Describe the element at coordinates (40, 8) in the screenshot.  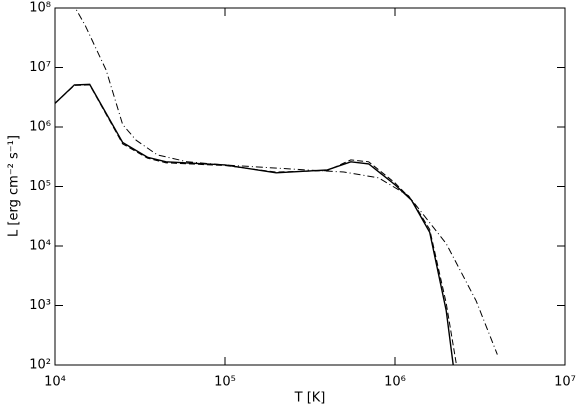
I see `y-tick-label: 10⁸` at that location.